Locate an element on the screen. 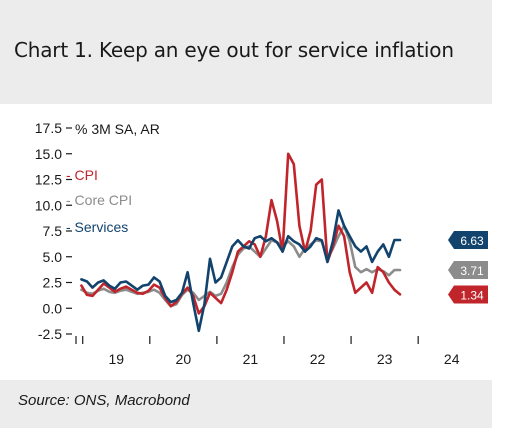 The height and width of the screenshot is (440, 510). x-tick-label: 22 is located at coordinates (318, 359).